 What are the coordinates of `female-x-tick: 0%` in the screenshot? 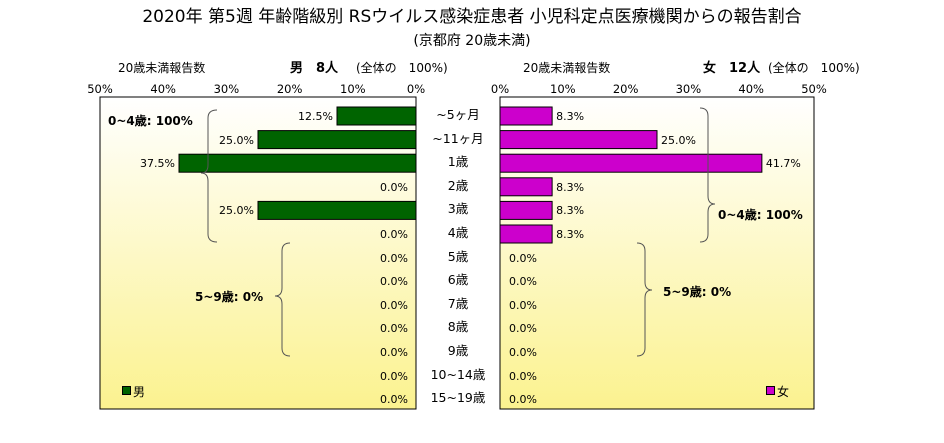 It's located at (500, 89).